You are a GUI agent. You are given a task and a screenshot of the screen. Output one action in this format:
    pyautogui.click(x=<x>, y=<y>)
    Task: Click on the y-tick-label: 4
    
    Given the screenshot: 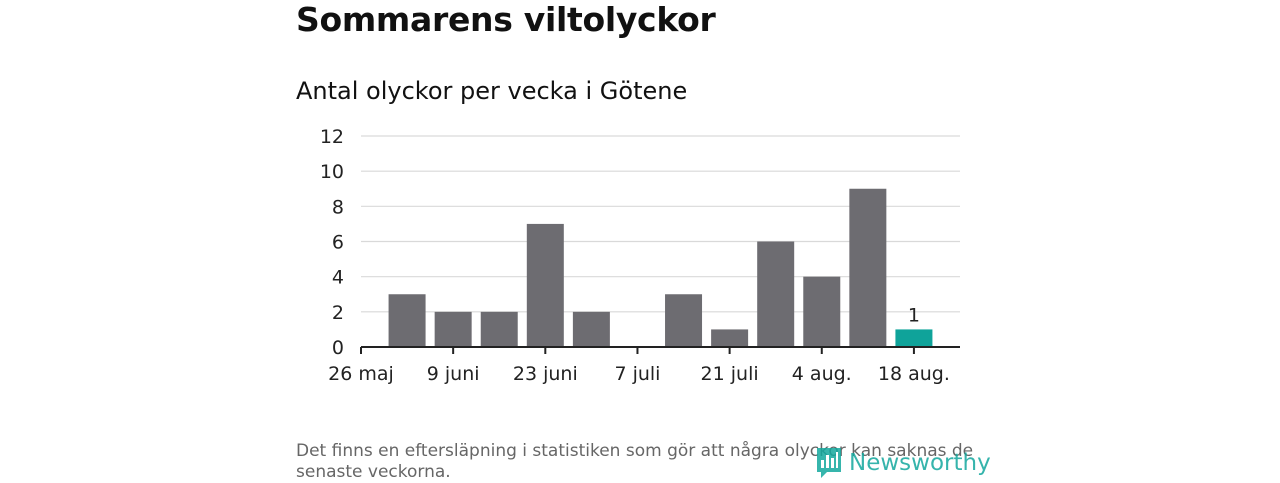 What is the action you would take?
    pyautogui.click(x=338, y=278)
    